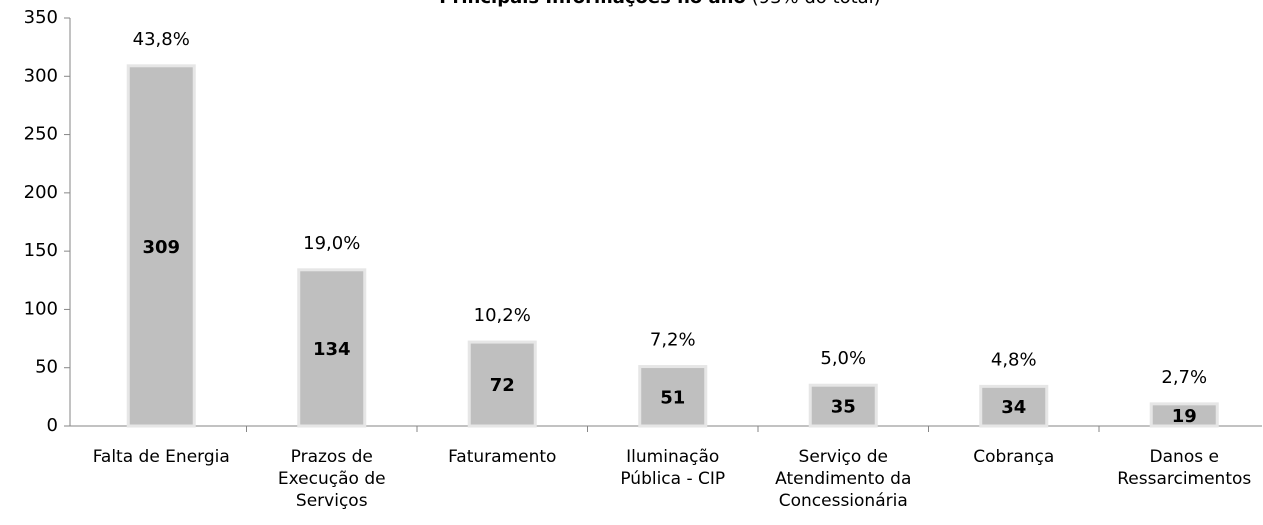 Image resolution: width=1263 pixels, height=525 pixels. Describe the element at coordinates (502, 457) in the screenshot. I see `x-tick-label: Faturamento` at that location.